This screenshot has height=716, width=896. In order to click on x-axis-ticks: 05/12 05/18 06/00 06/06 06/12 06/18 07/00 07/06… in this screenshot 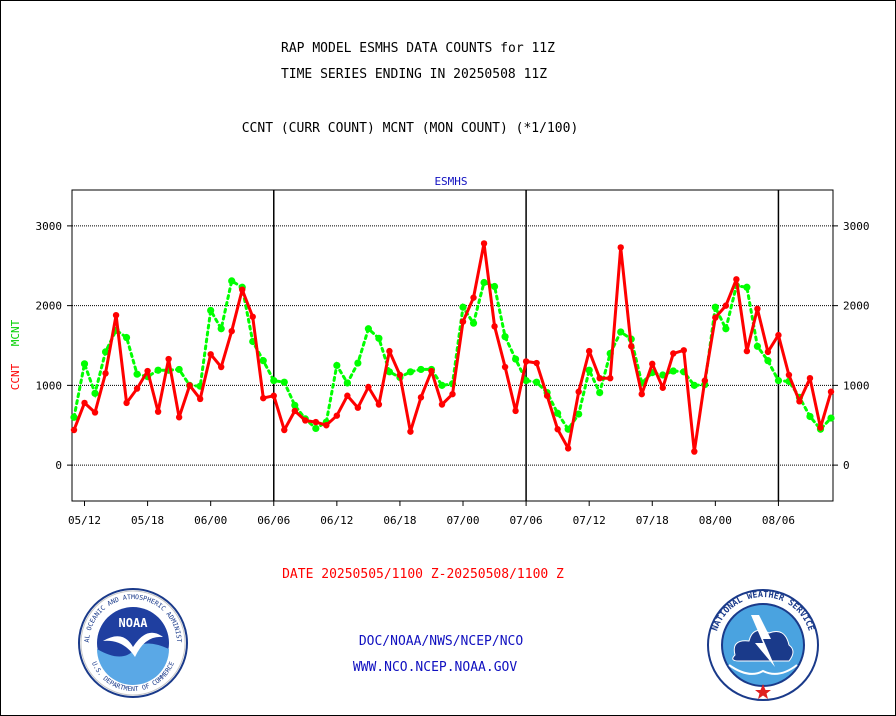, I will do `click(431, 514)`.